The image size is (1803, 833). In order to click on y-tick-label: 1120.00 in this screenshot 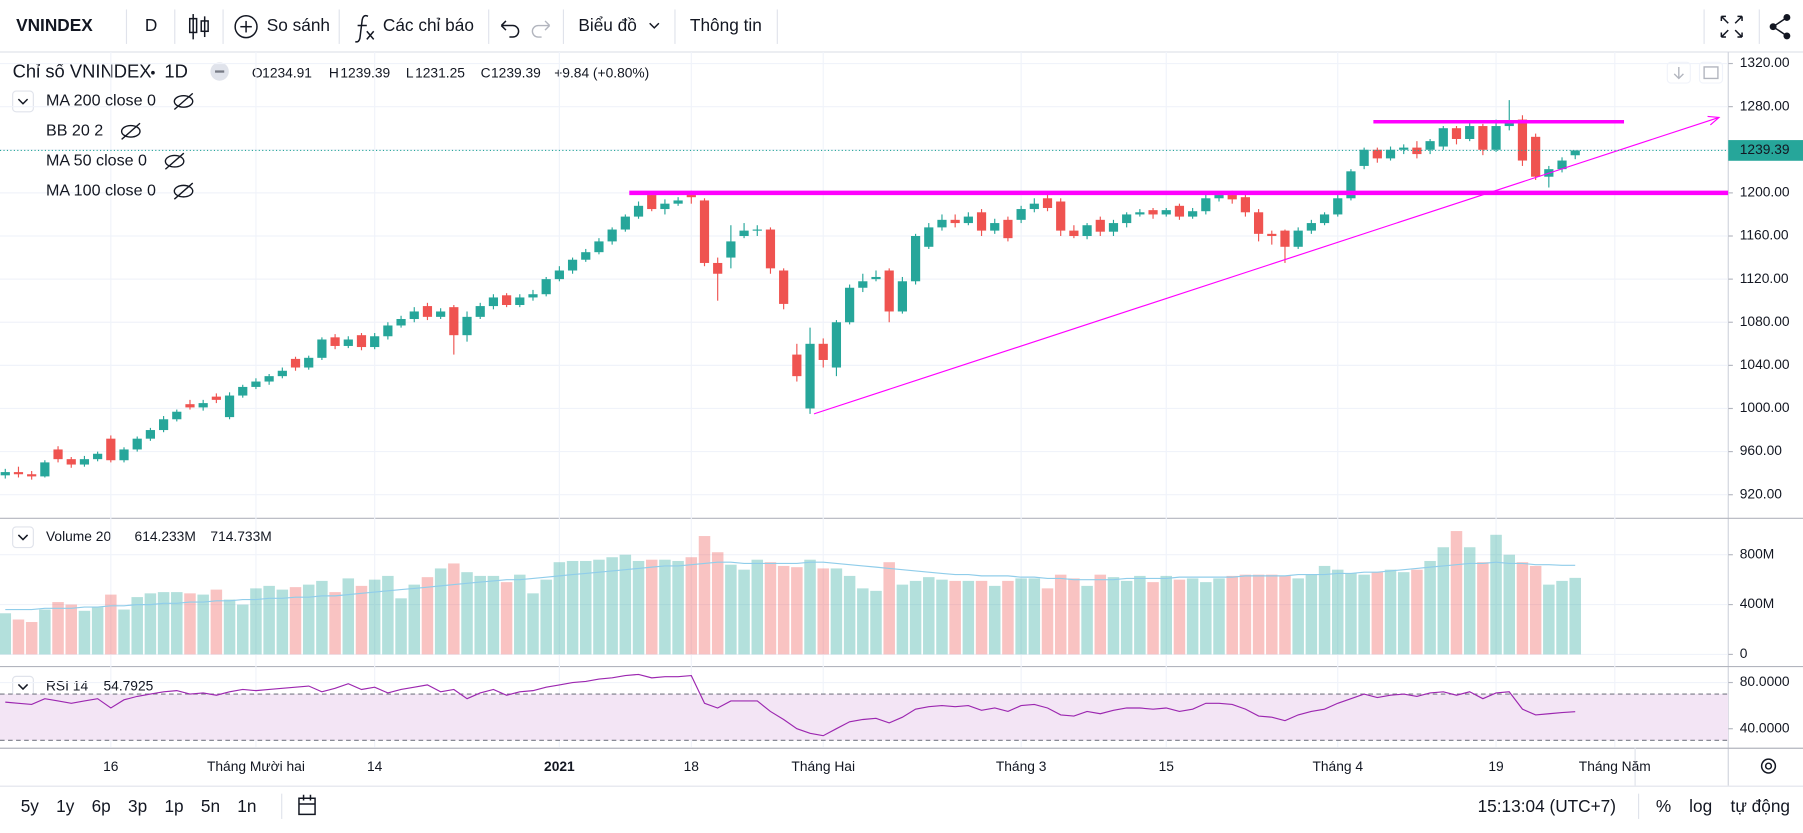, I will do `click(1764, 278)`.